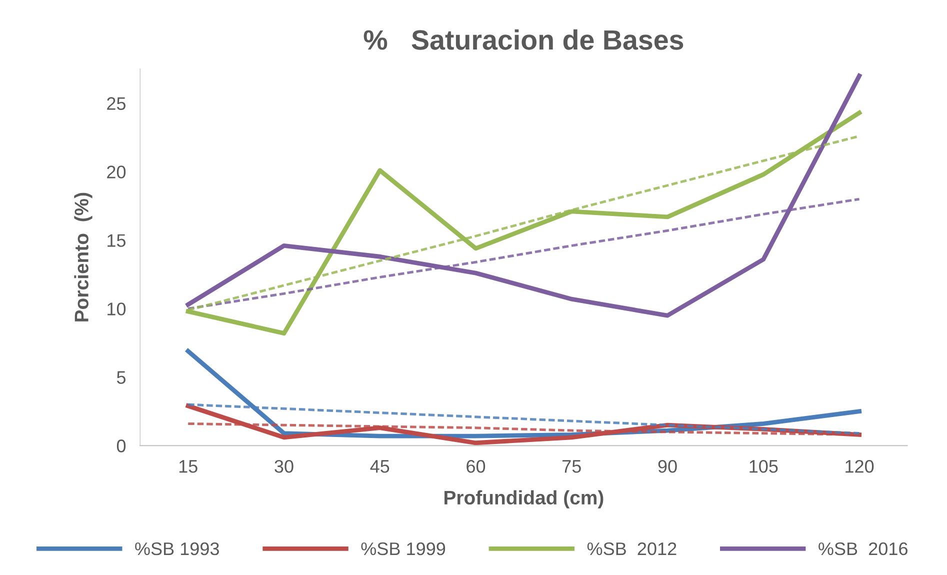  Describe the element at coordinates (117, 240) in the screenshot. I see `y-tick-label: 15` at that location.